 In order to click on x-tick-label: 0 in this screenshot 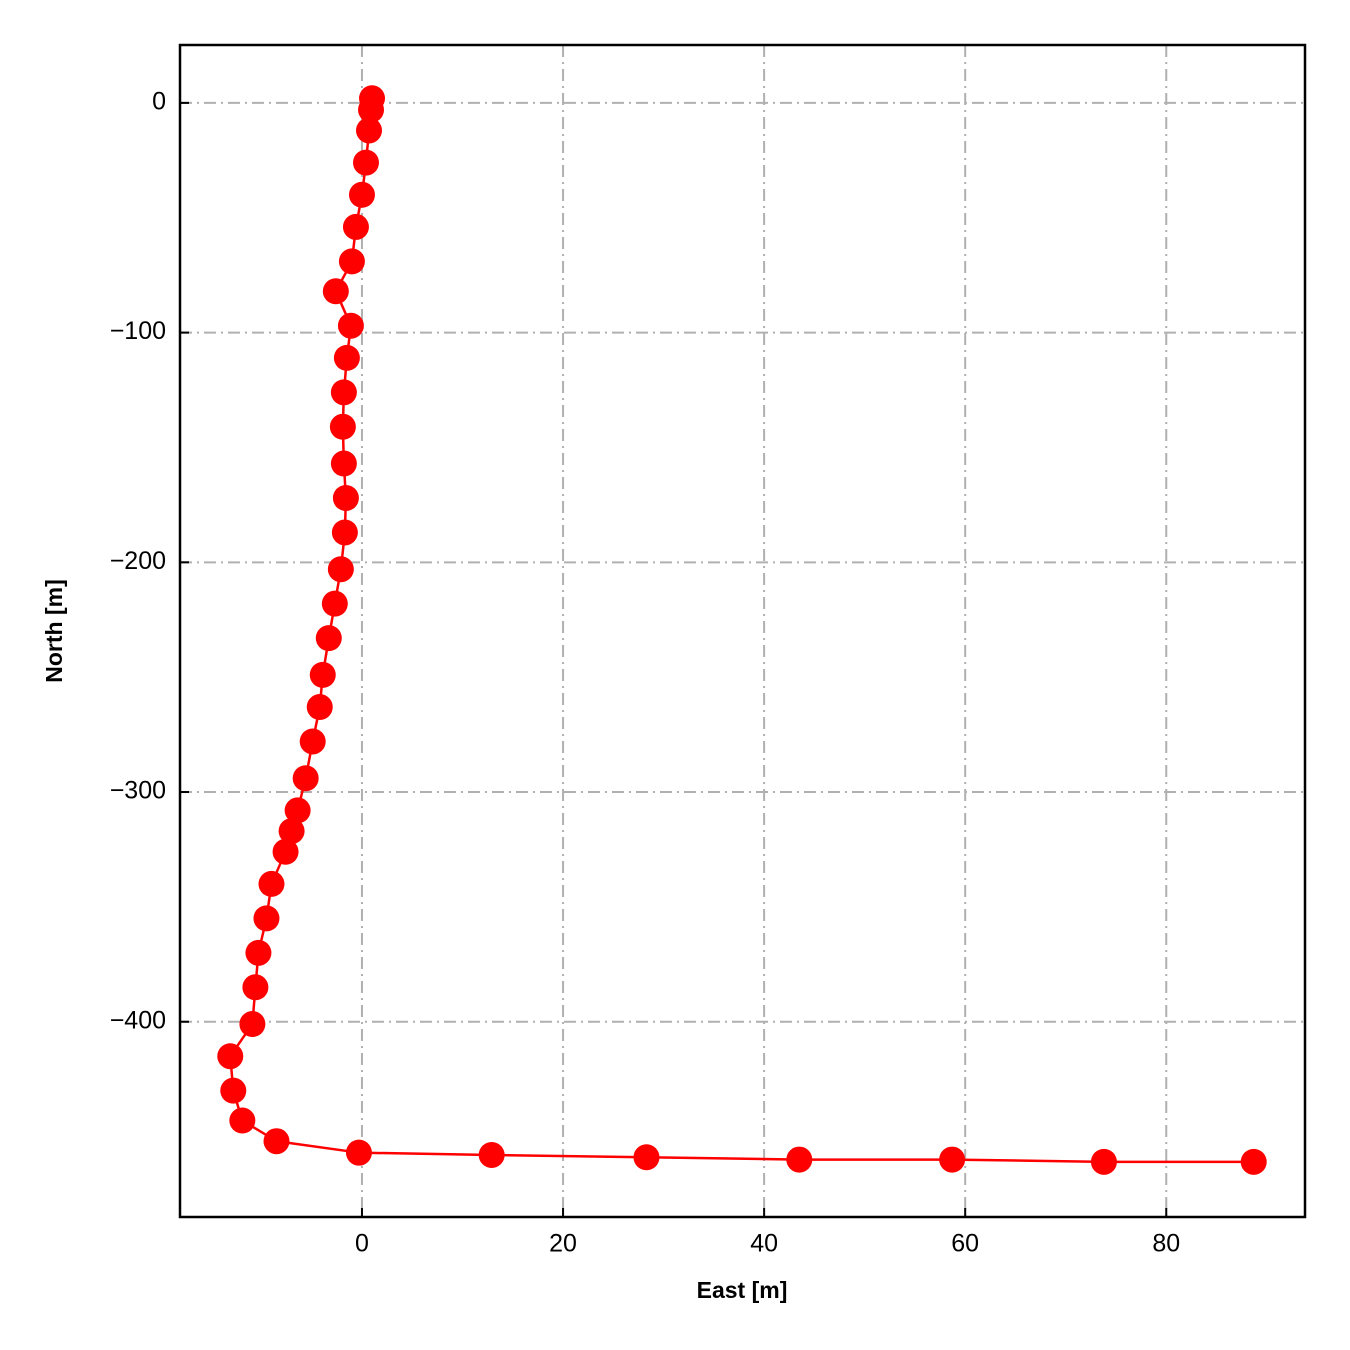, I will do `click(362, 1244)`.